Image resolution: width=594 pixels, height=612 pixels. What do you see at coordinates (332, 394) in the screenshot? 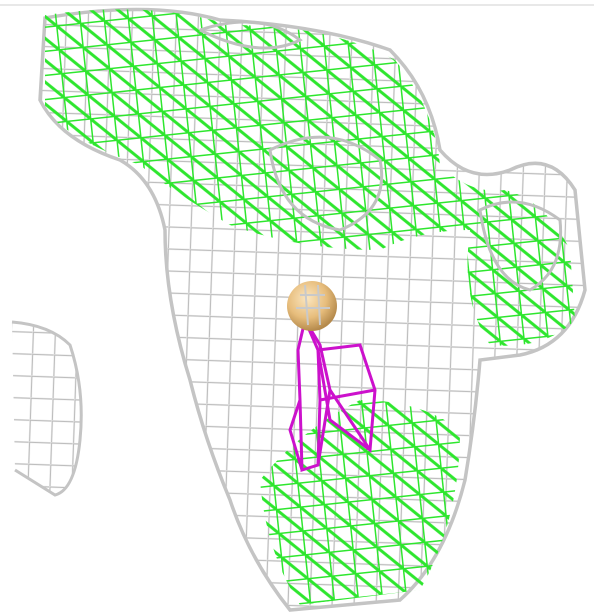
I see `magenta-ligand` at bounding box center [332, 394].